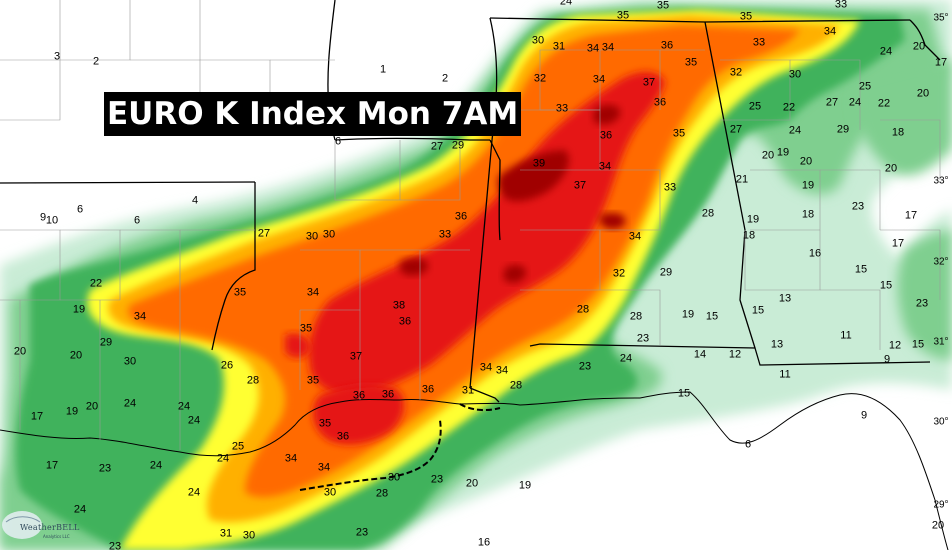 The image size is (952, 553). Describe the element at coordinates (195, 201) in the screenshot. I see `value-label: 4` at that location.